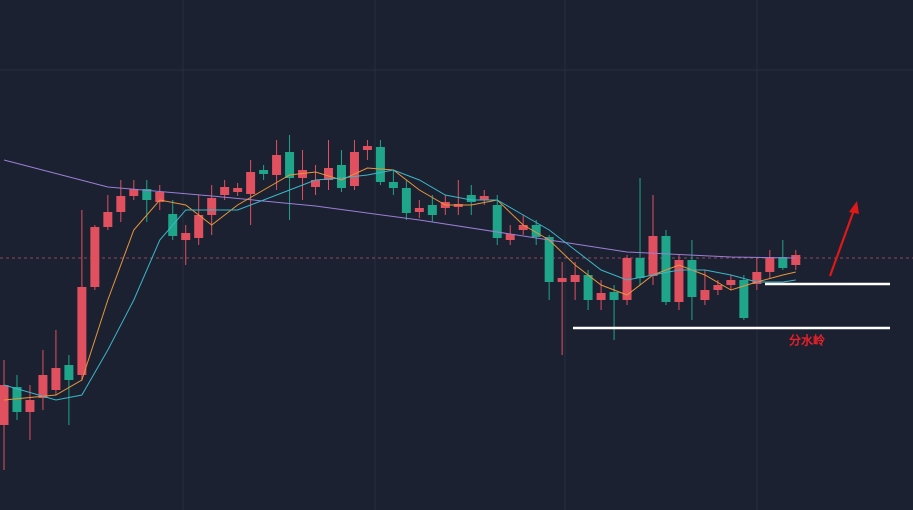 Image resolution: width=913 pixels, height=510 pixels. I want to click on annotation: 分水岭, so click(807, 340).